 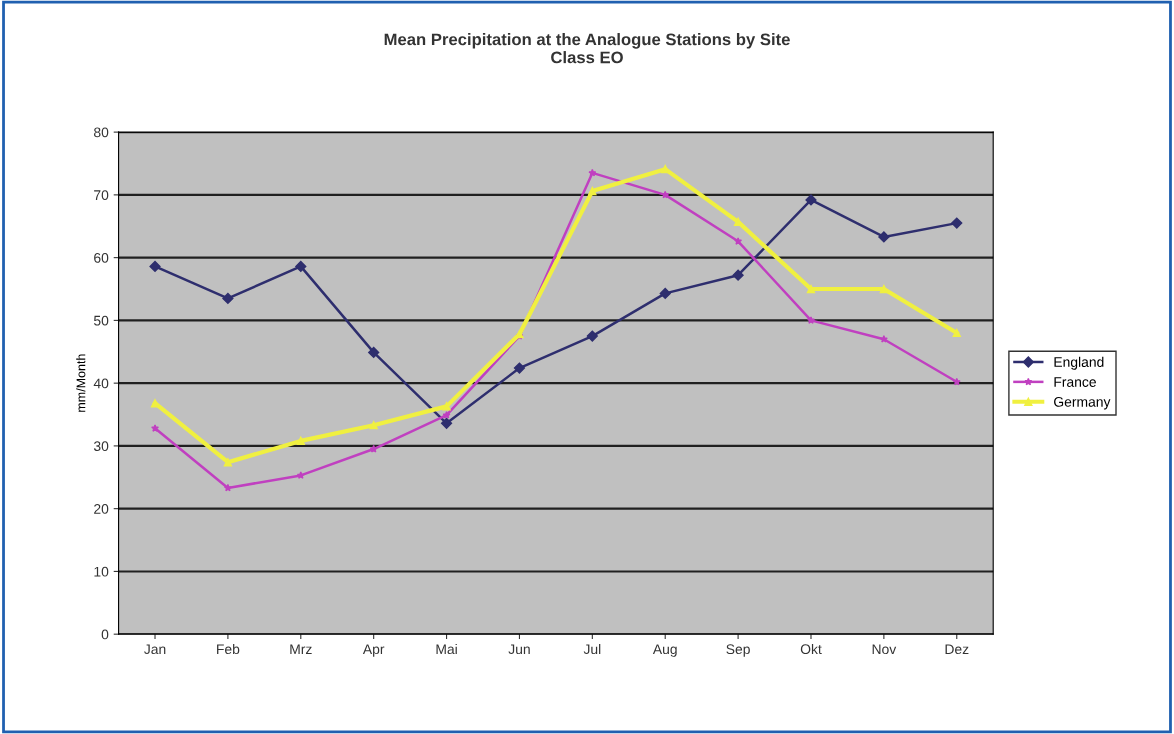 What do you see at coordinates (1082, 403) in the screenshot?
I see `legend-label: Germany` at bounding box center [1082, 403].